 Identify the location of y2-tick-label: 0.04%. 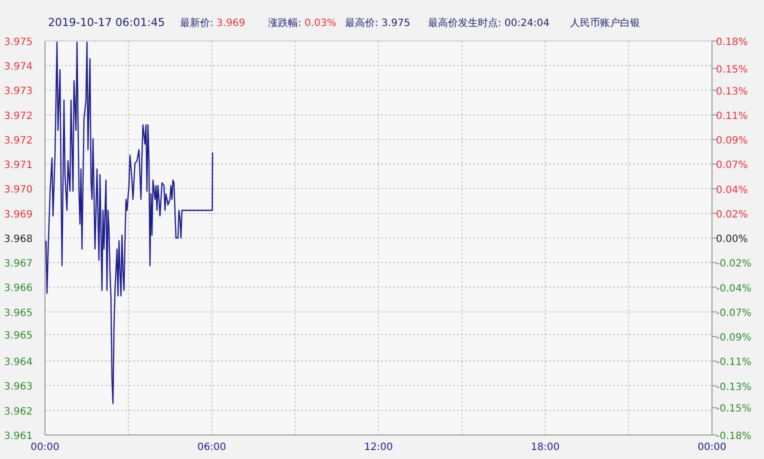
(732, 190).